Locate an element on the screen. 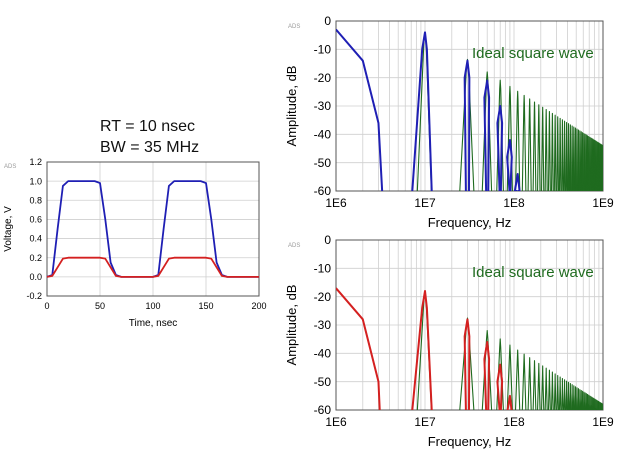 This screenshot has height=465, width=625. y-tick-label: -0.2 is located at coordinates (34, 296).